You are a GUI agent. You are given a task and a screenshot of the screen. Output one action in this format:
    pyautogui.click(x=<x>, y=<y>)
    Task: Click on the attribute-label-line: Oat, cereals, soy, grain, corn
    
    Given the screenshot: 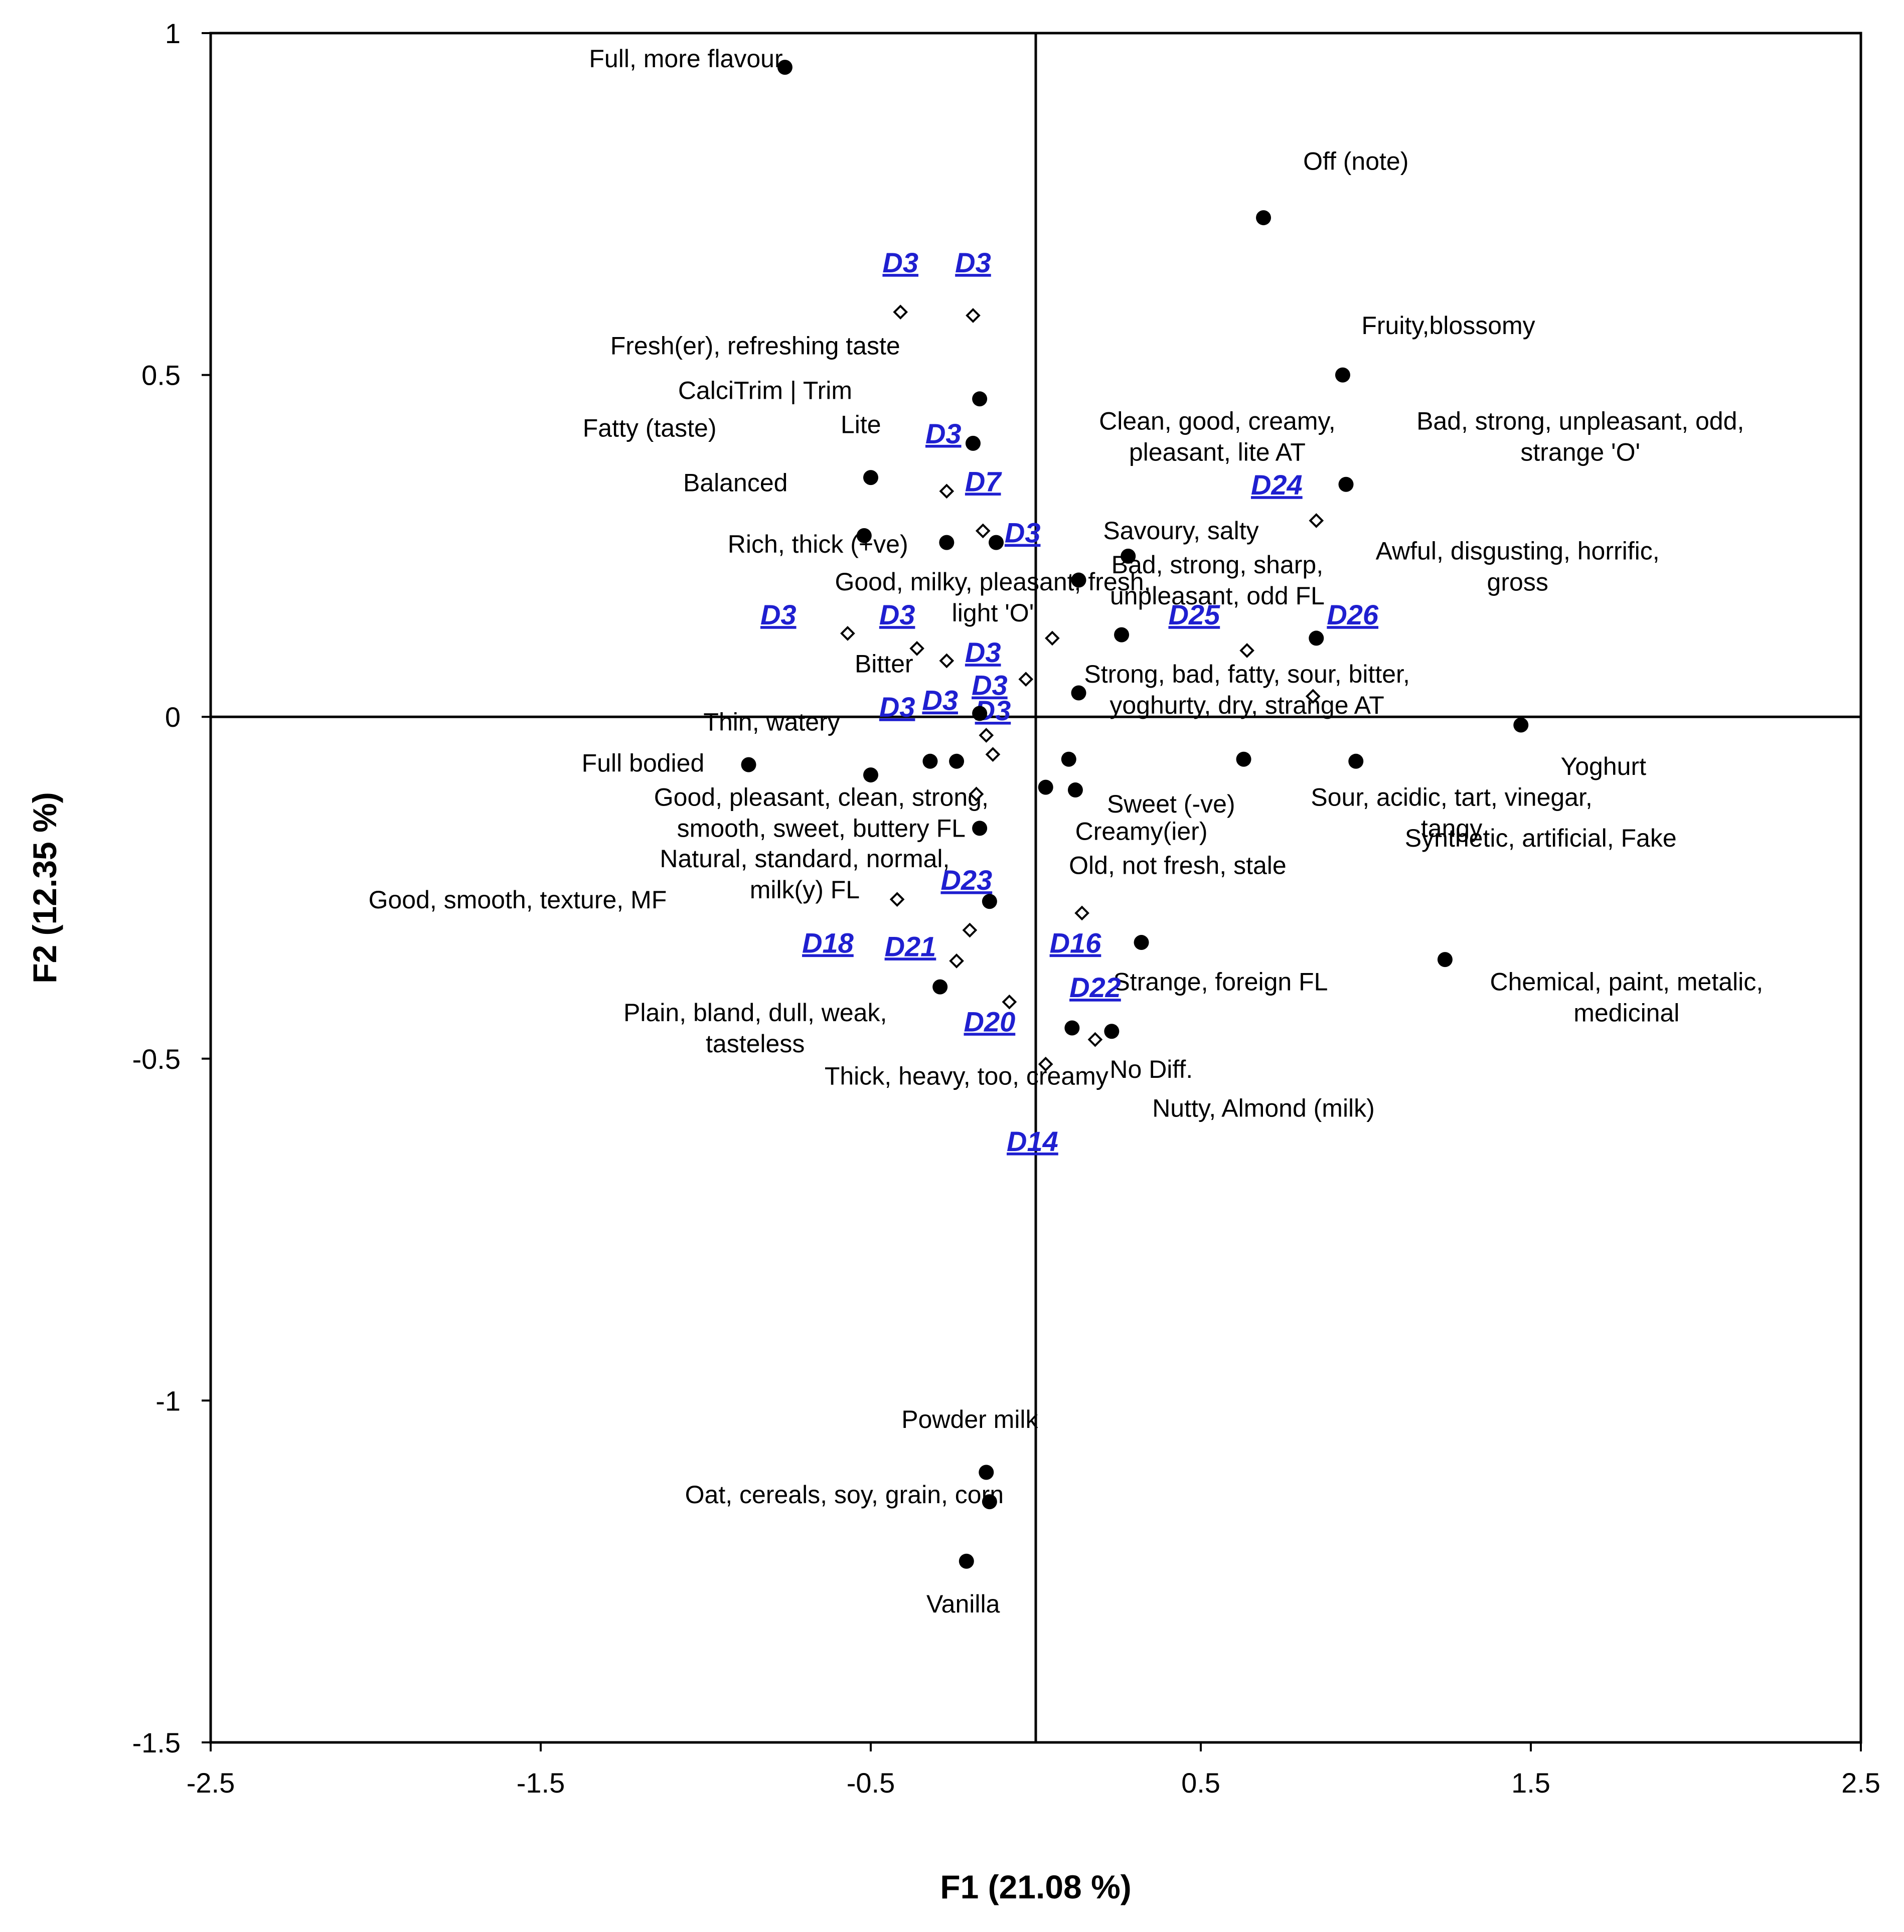 What is the action you would take?
    pyautogui.click(x=844, y=1495)
    